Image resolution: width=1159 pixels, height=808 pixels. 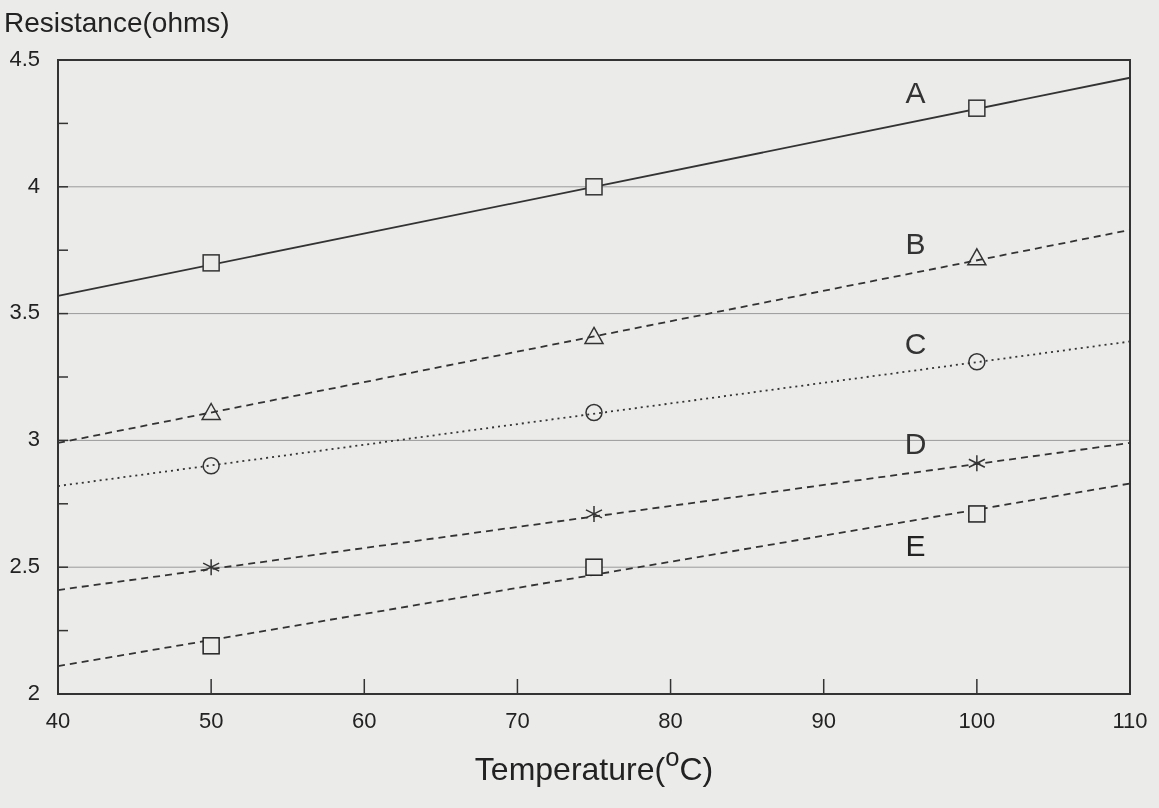 I want to click on x-axis-title: Temperature($^{o}$C), so click(x=594, y=765).